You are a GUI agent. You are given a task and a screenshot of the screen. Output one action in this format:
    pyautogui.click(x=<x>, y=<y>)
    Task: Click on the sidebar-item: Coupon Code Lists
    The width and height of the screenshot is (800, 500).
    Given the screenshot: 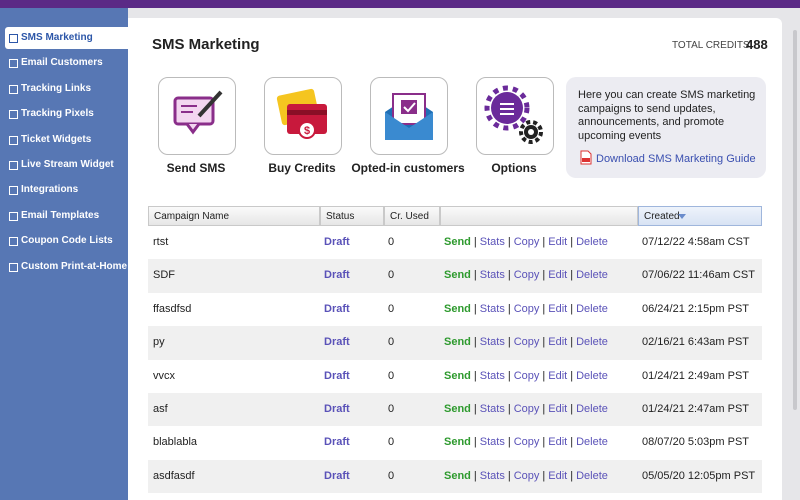 What is the action you would take?
    pyautogui.click(x=66, y=241)
    